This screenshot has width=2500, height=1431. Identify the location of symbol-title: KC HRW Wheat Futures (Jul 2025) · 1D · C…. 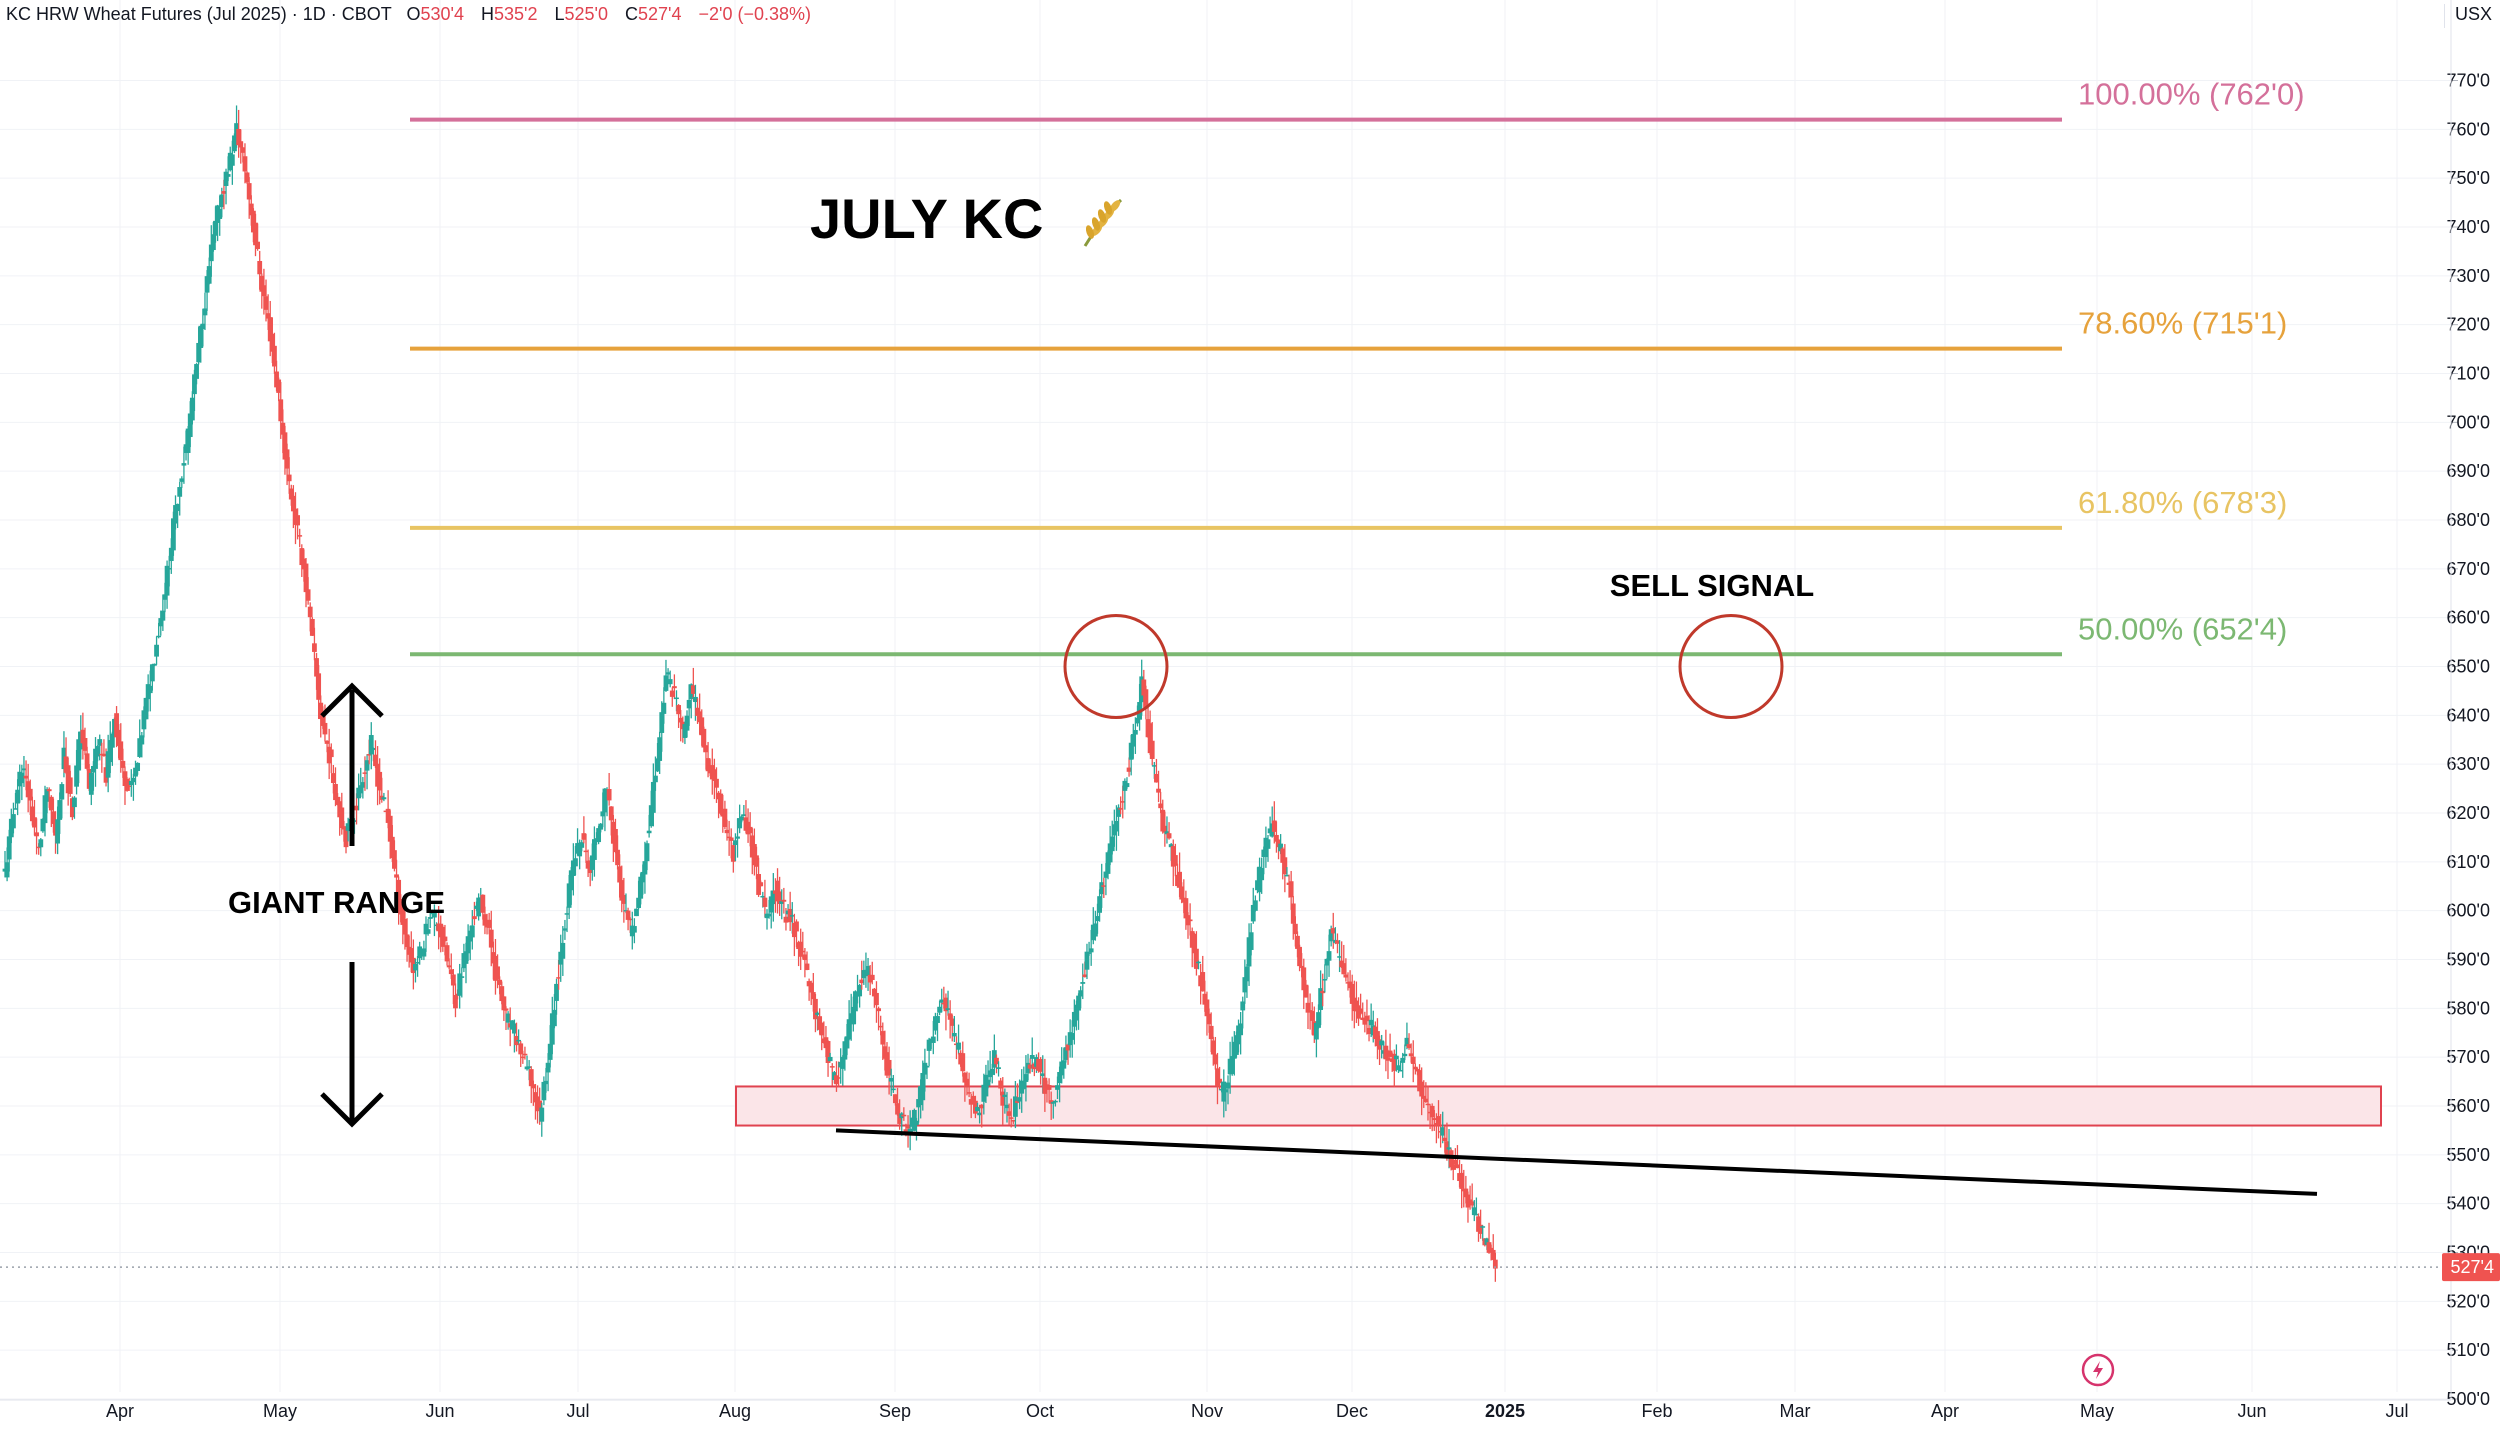
(199, 14).